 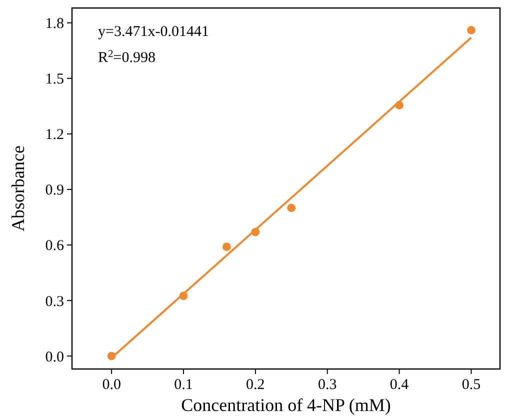 I want to click on y-tick-label: 1.8, so click(x=54, y=24).